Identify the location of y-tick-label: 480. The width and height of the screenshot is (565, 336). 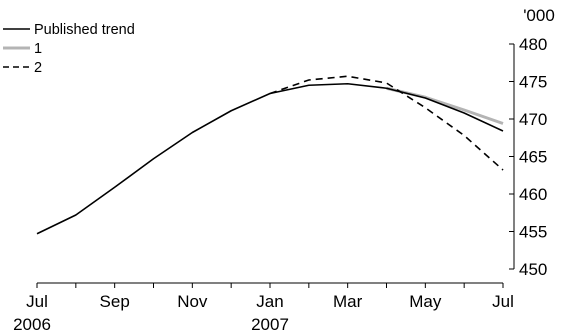
(533, 44).